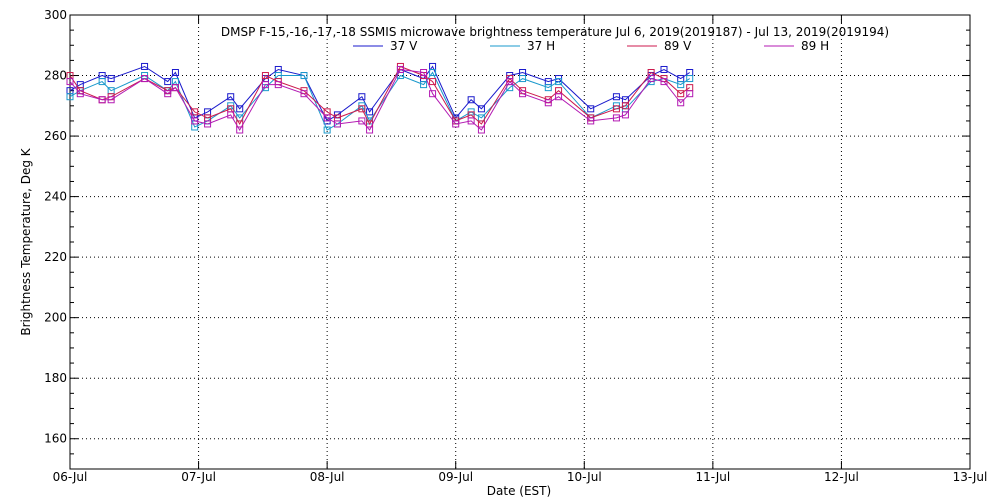 This screenshot has width=1000, height=500. What do you see at coordinates (841, 477) in the screenshot?
I see `x-tick-label: 12-Jul` at bounding box center [841, 477].